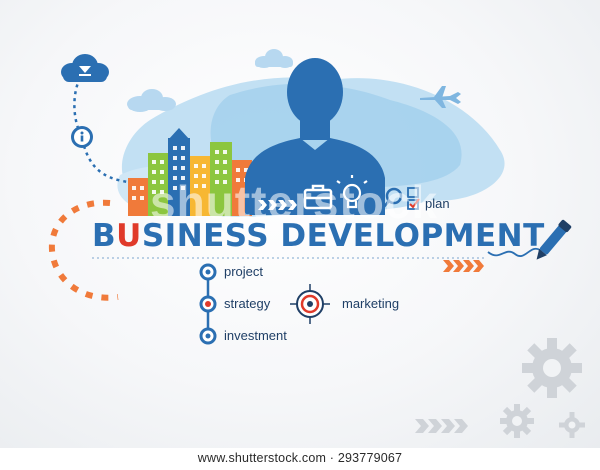 Image resolution: width=600 pixels, height=470 pixels. Describe the element at coordinates (315, 136) in the screenshot. I see `person-icon` at that location.